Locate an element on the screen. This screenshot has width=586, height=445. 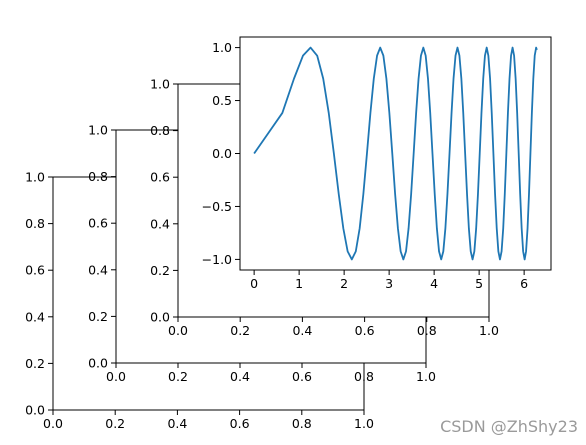
y-tick-label: −0.5 is located at coordinates (217, 206).